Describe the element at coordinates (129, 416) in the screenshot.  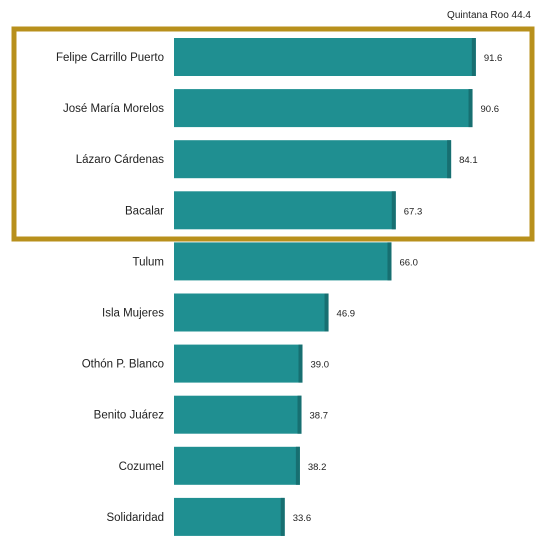
I see `category-label: Benito Juárez` at that location.